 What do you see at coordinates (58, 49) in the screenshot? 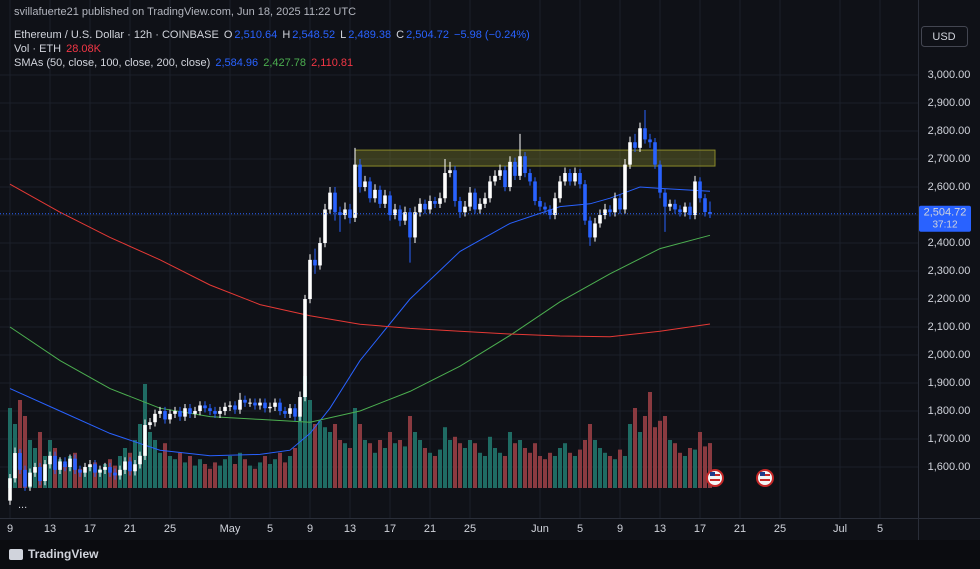
I see `volume-legend: Vol · ETH 28.08K` at bounding box center [58, 49].